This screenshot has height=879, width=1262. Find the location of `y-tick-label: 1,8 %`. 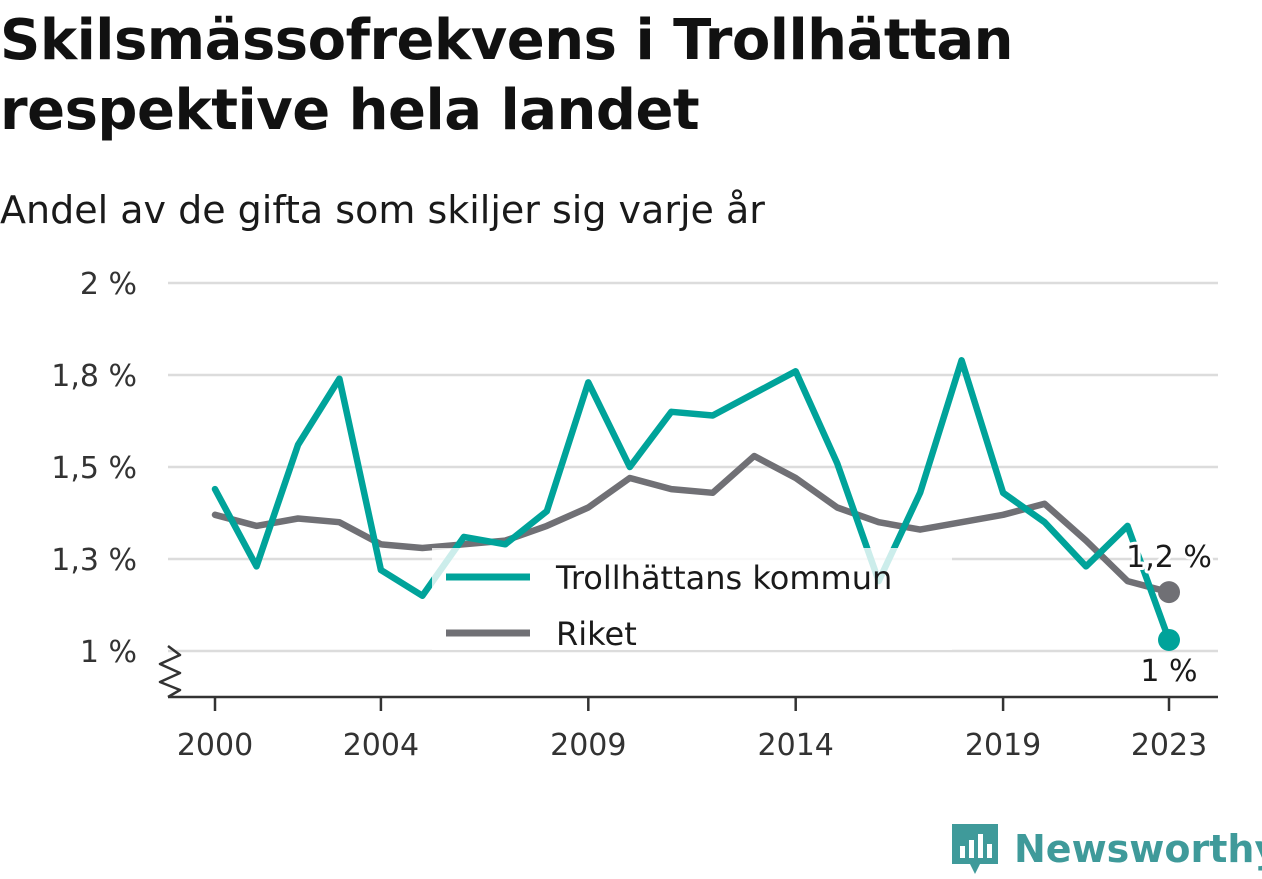

y-tick-label: 1,8 % is located at coordinates (94, 376).